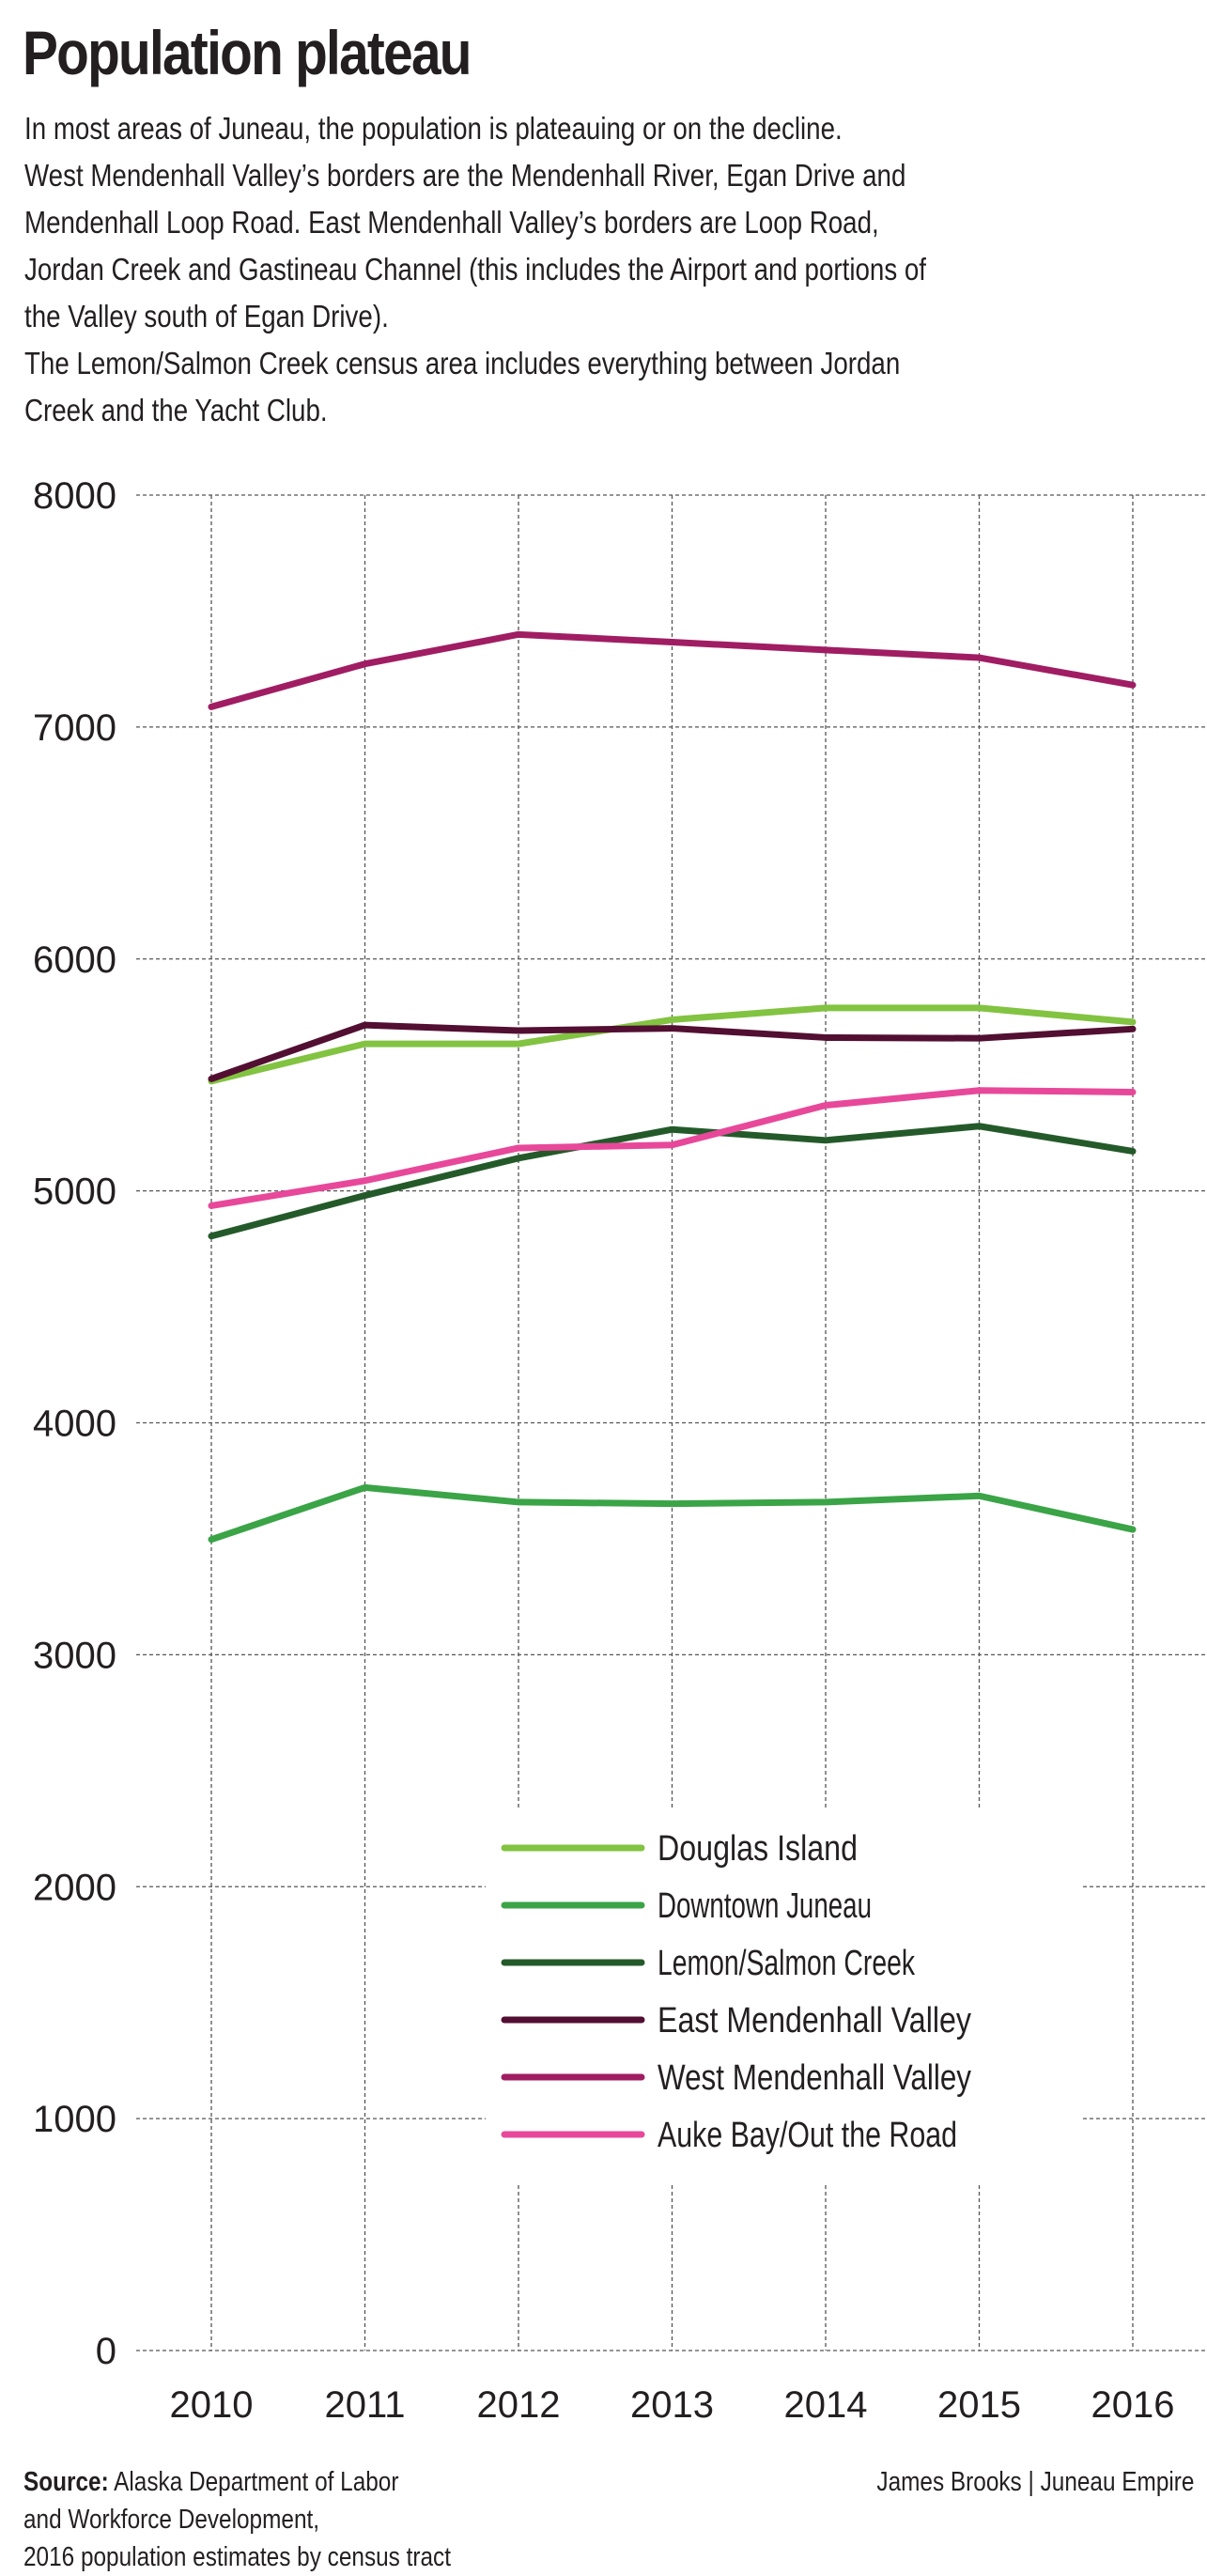  What do you see at coordinates (74, 1193) in the screenshot?
I see `y-tick-label: 5000` at bounding box center [74, 1193].